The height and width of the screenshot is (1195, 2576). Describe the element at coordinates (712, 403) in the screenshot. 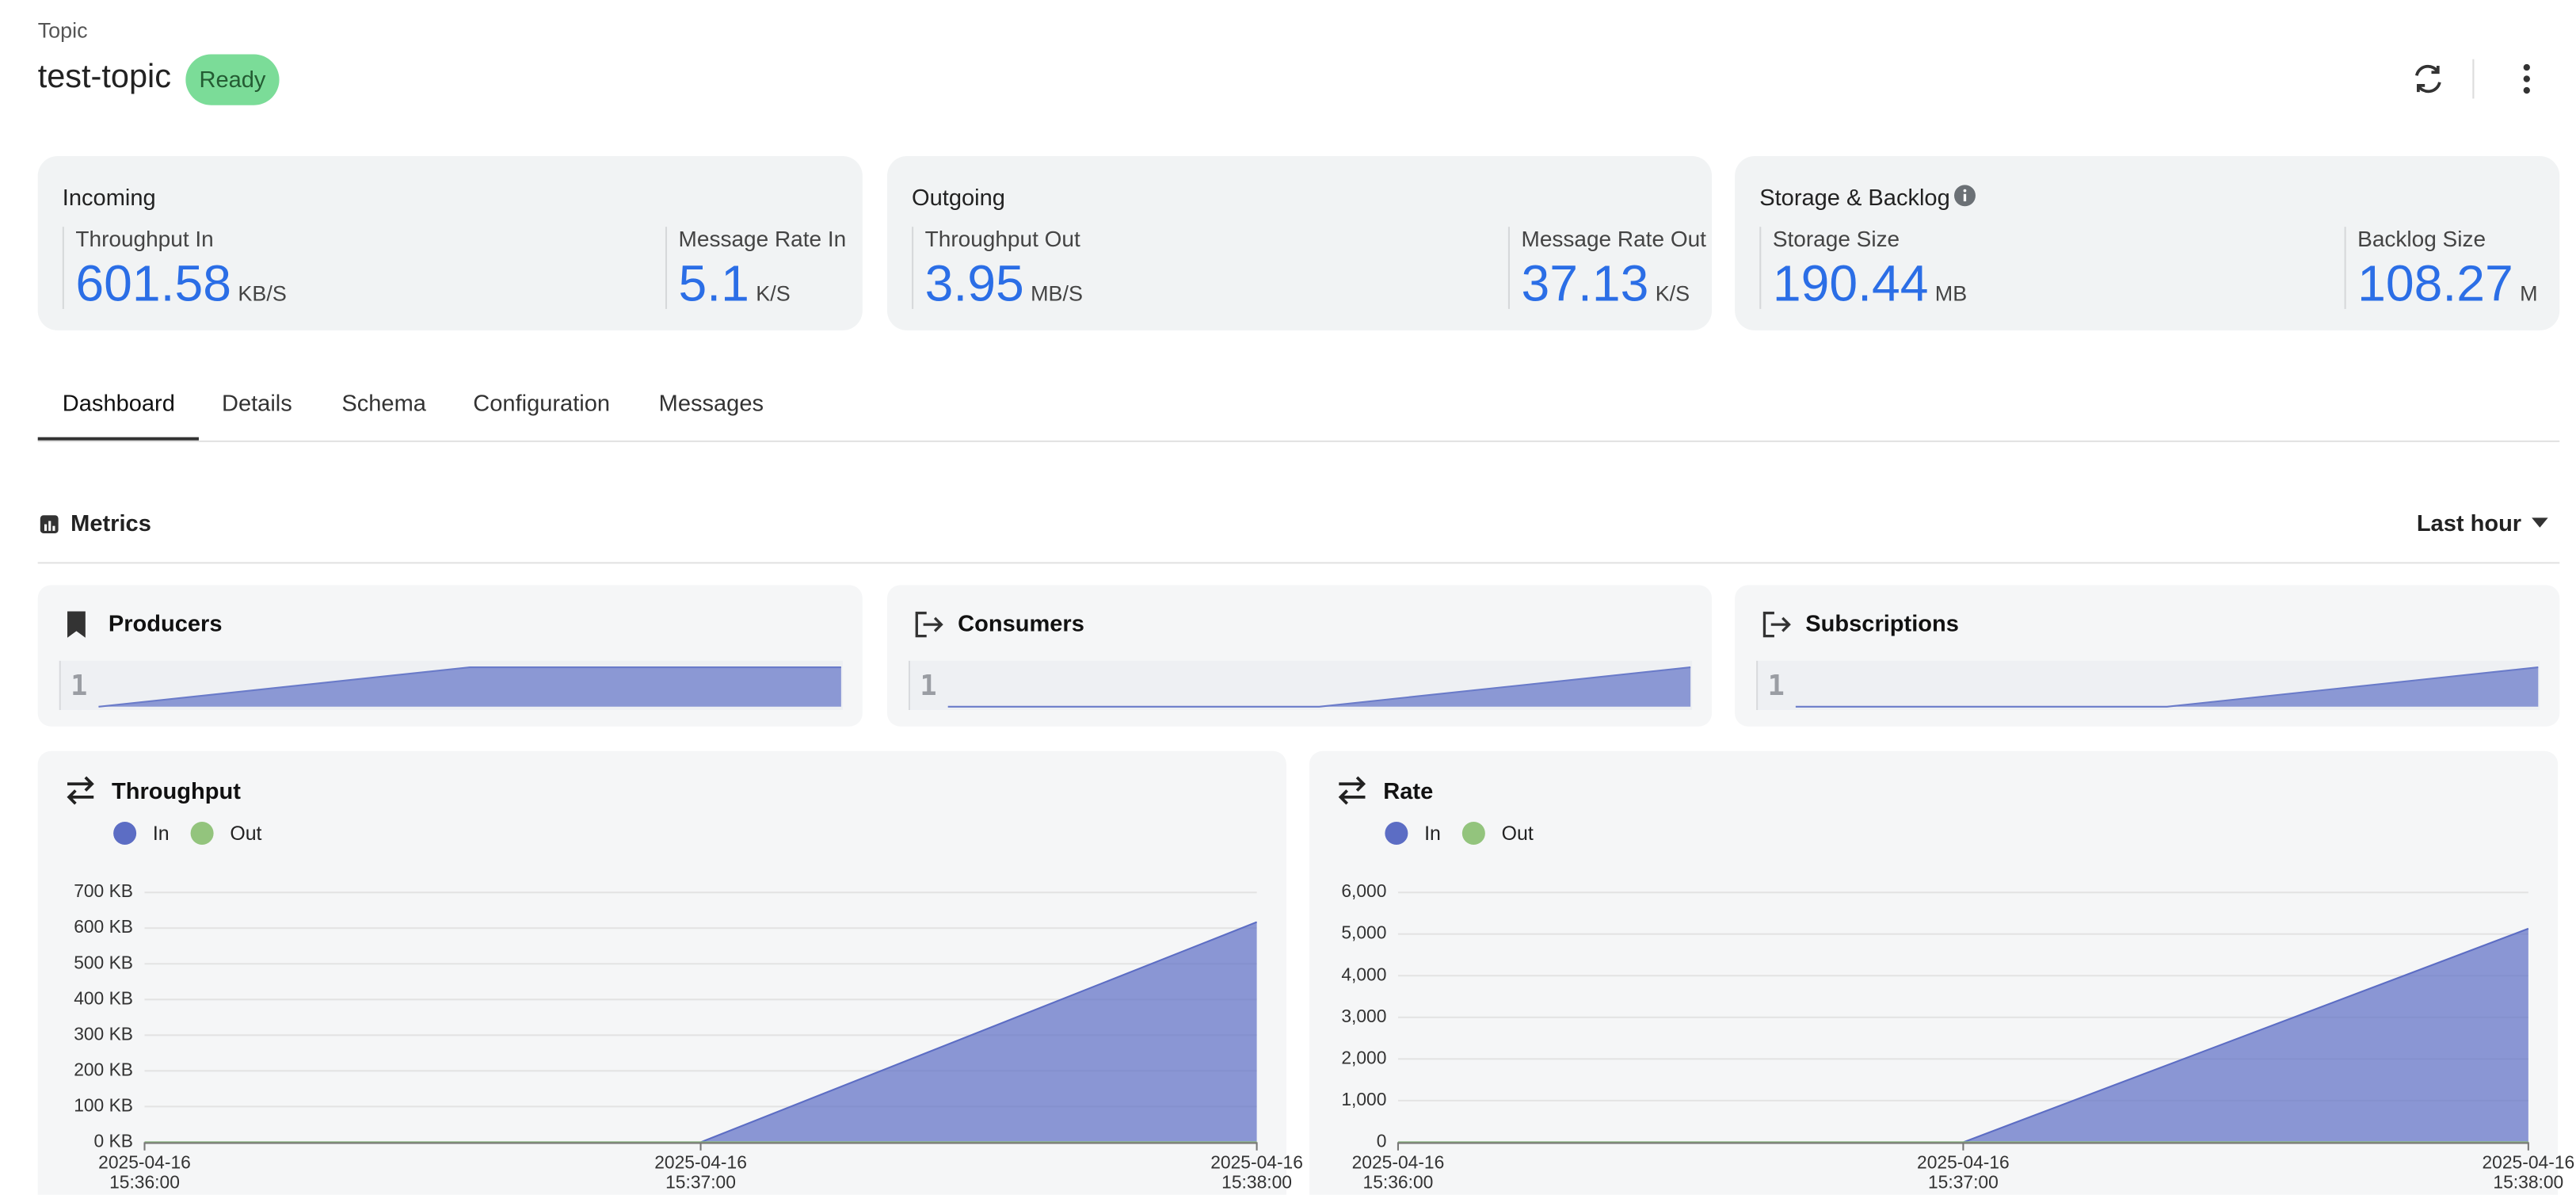

I see `tab: Messages` at that location.